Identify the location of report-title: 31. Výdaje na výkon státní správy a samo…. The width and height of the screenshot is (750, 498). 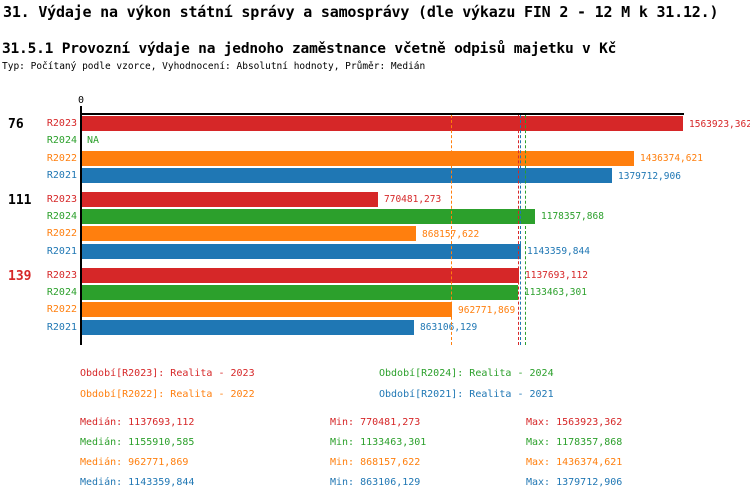
(361, 12).